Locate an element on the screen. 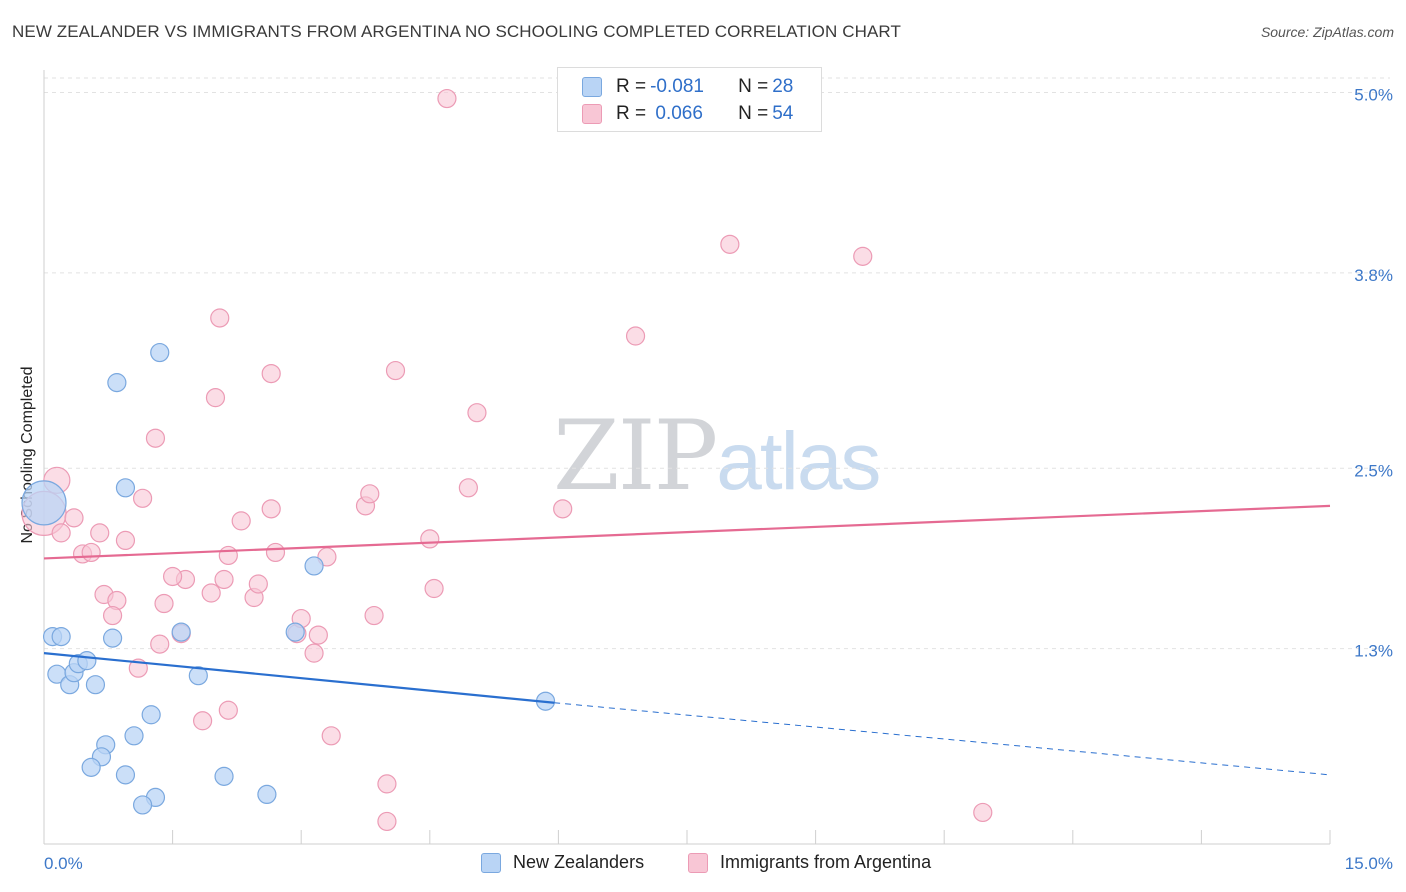  y-tick-label: 3.8% is located at coordinates (1373, 275).